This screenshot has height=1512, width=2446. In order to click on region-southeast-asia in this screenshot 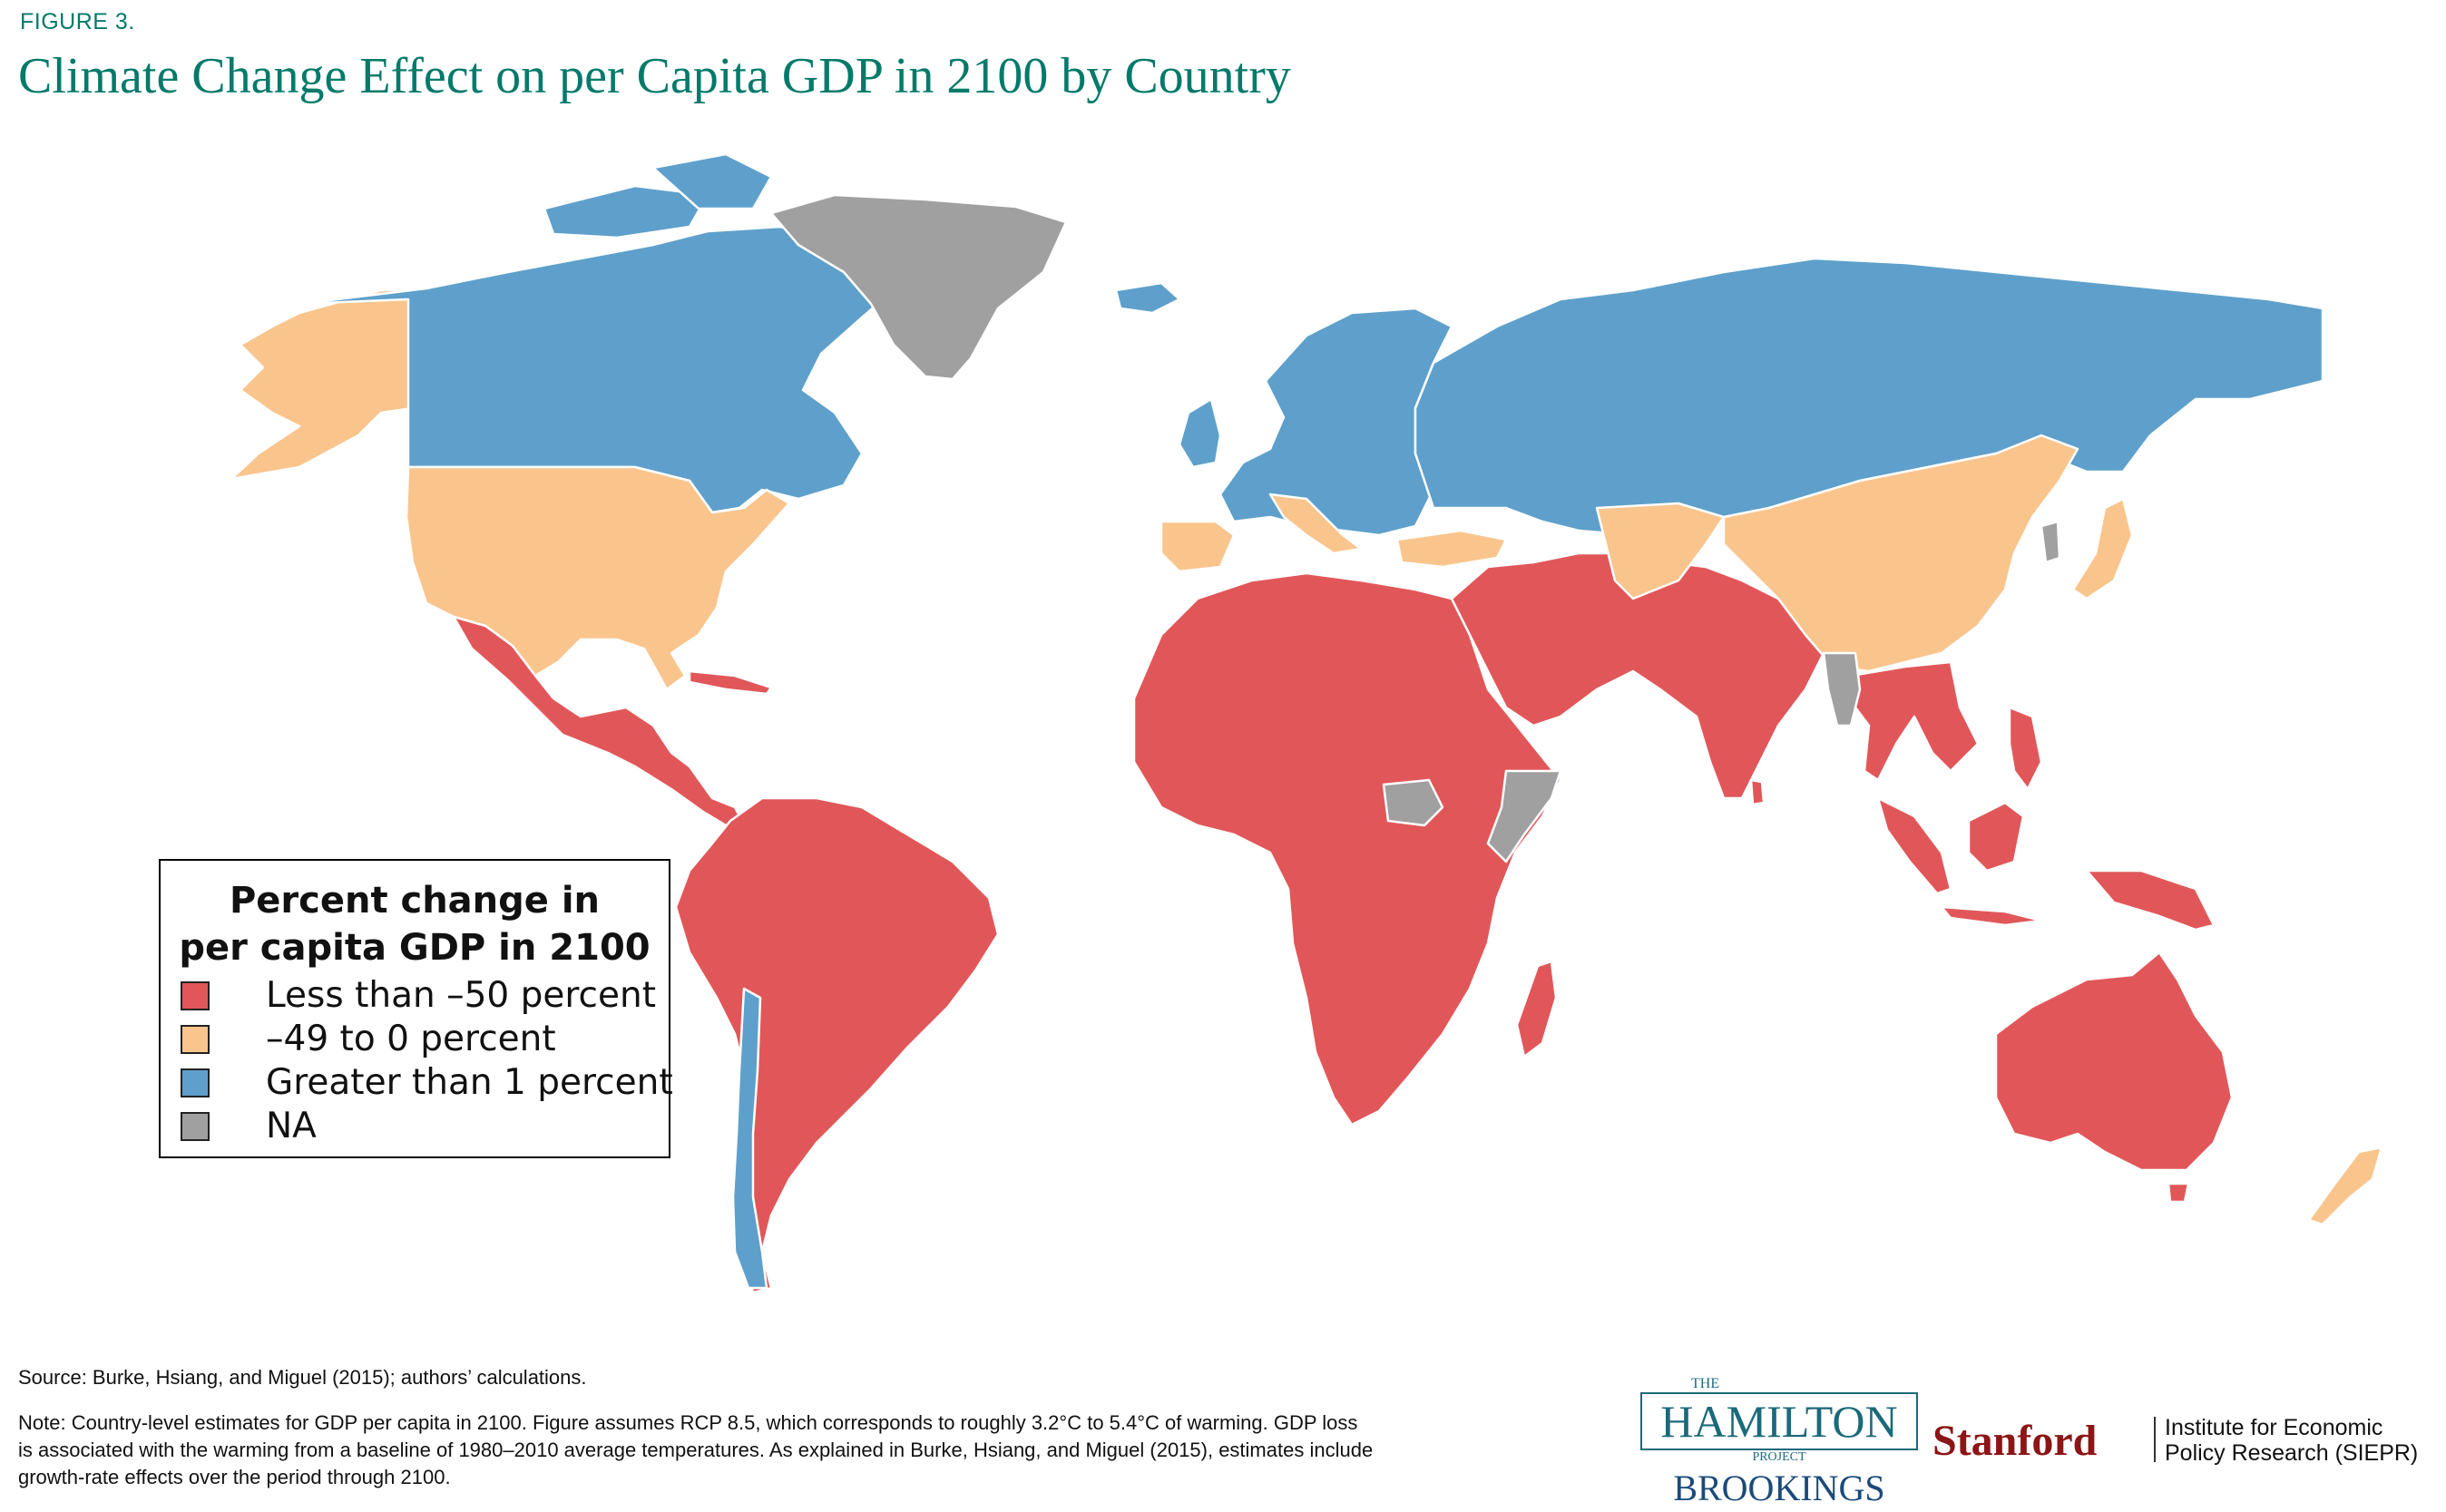, I will do `click(1914, 721)`.